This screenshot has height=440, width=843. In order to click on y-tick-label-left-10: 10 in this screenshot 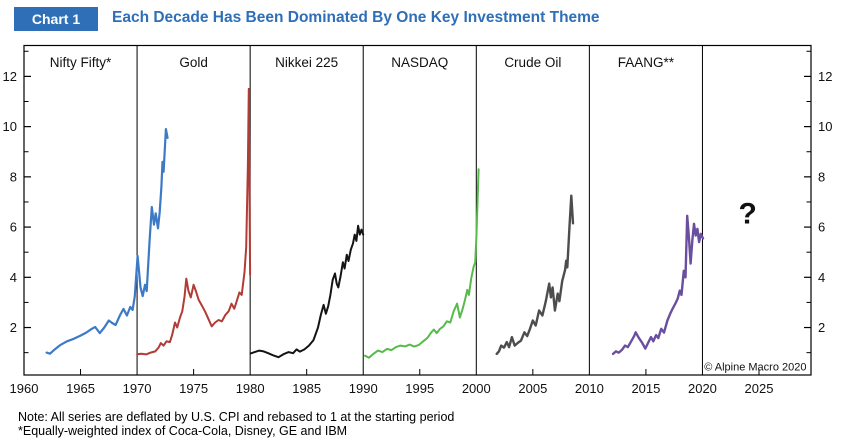, I will do `click(10, 126)`.